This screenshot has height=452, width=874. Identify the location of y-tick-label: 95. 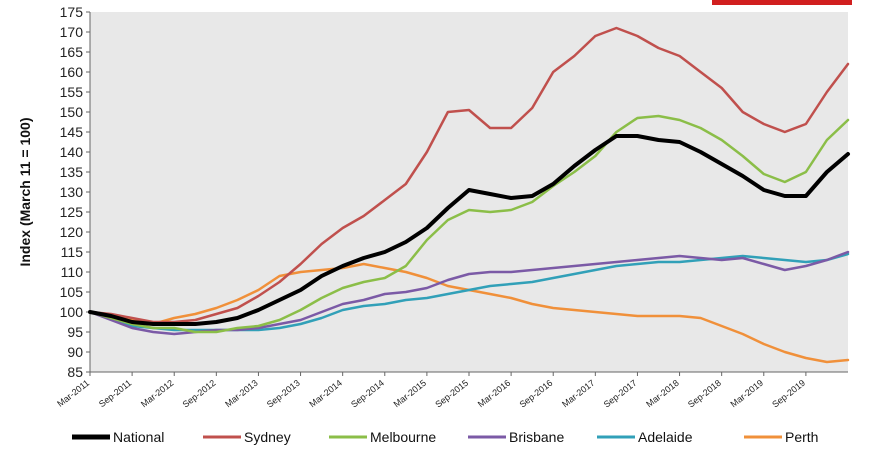
(75, 332).